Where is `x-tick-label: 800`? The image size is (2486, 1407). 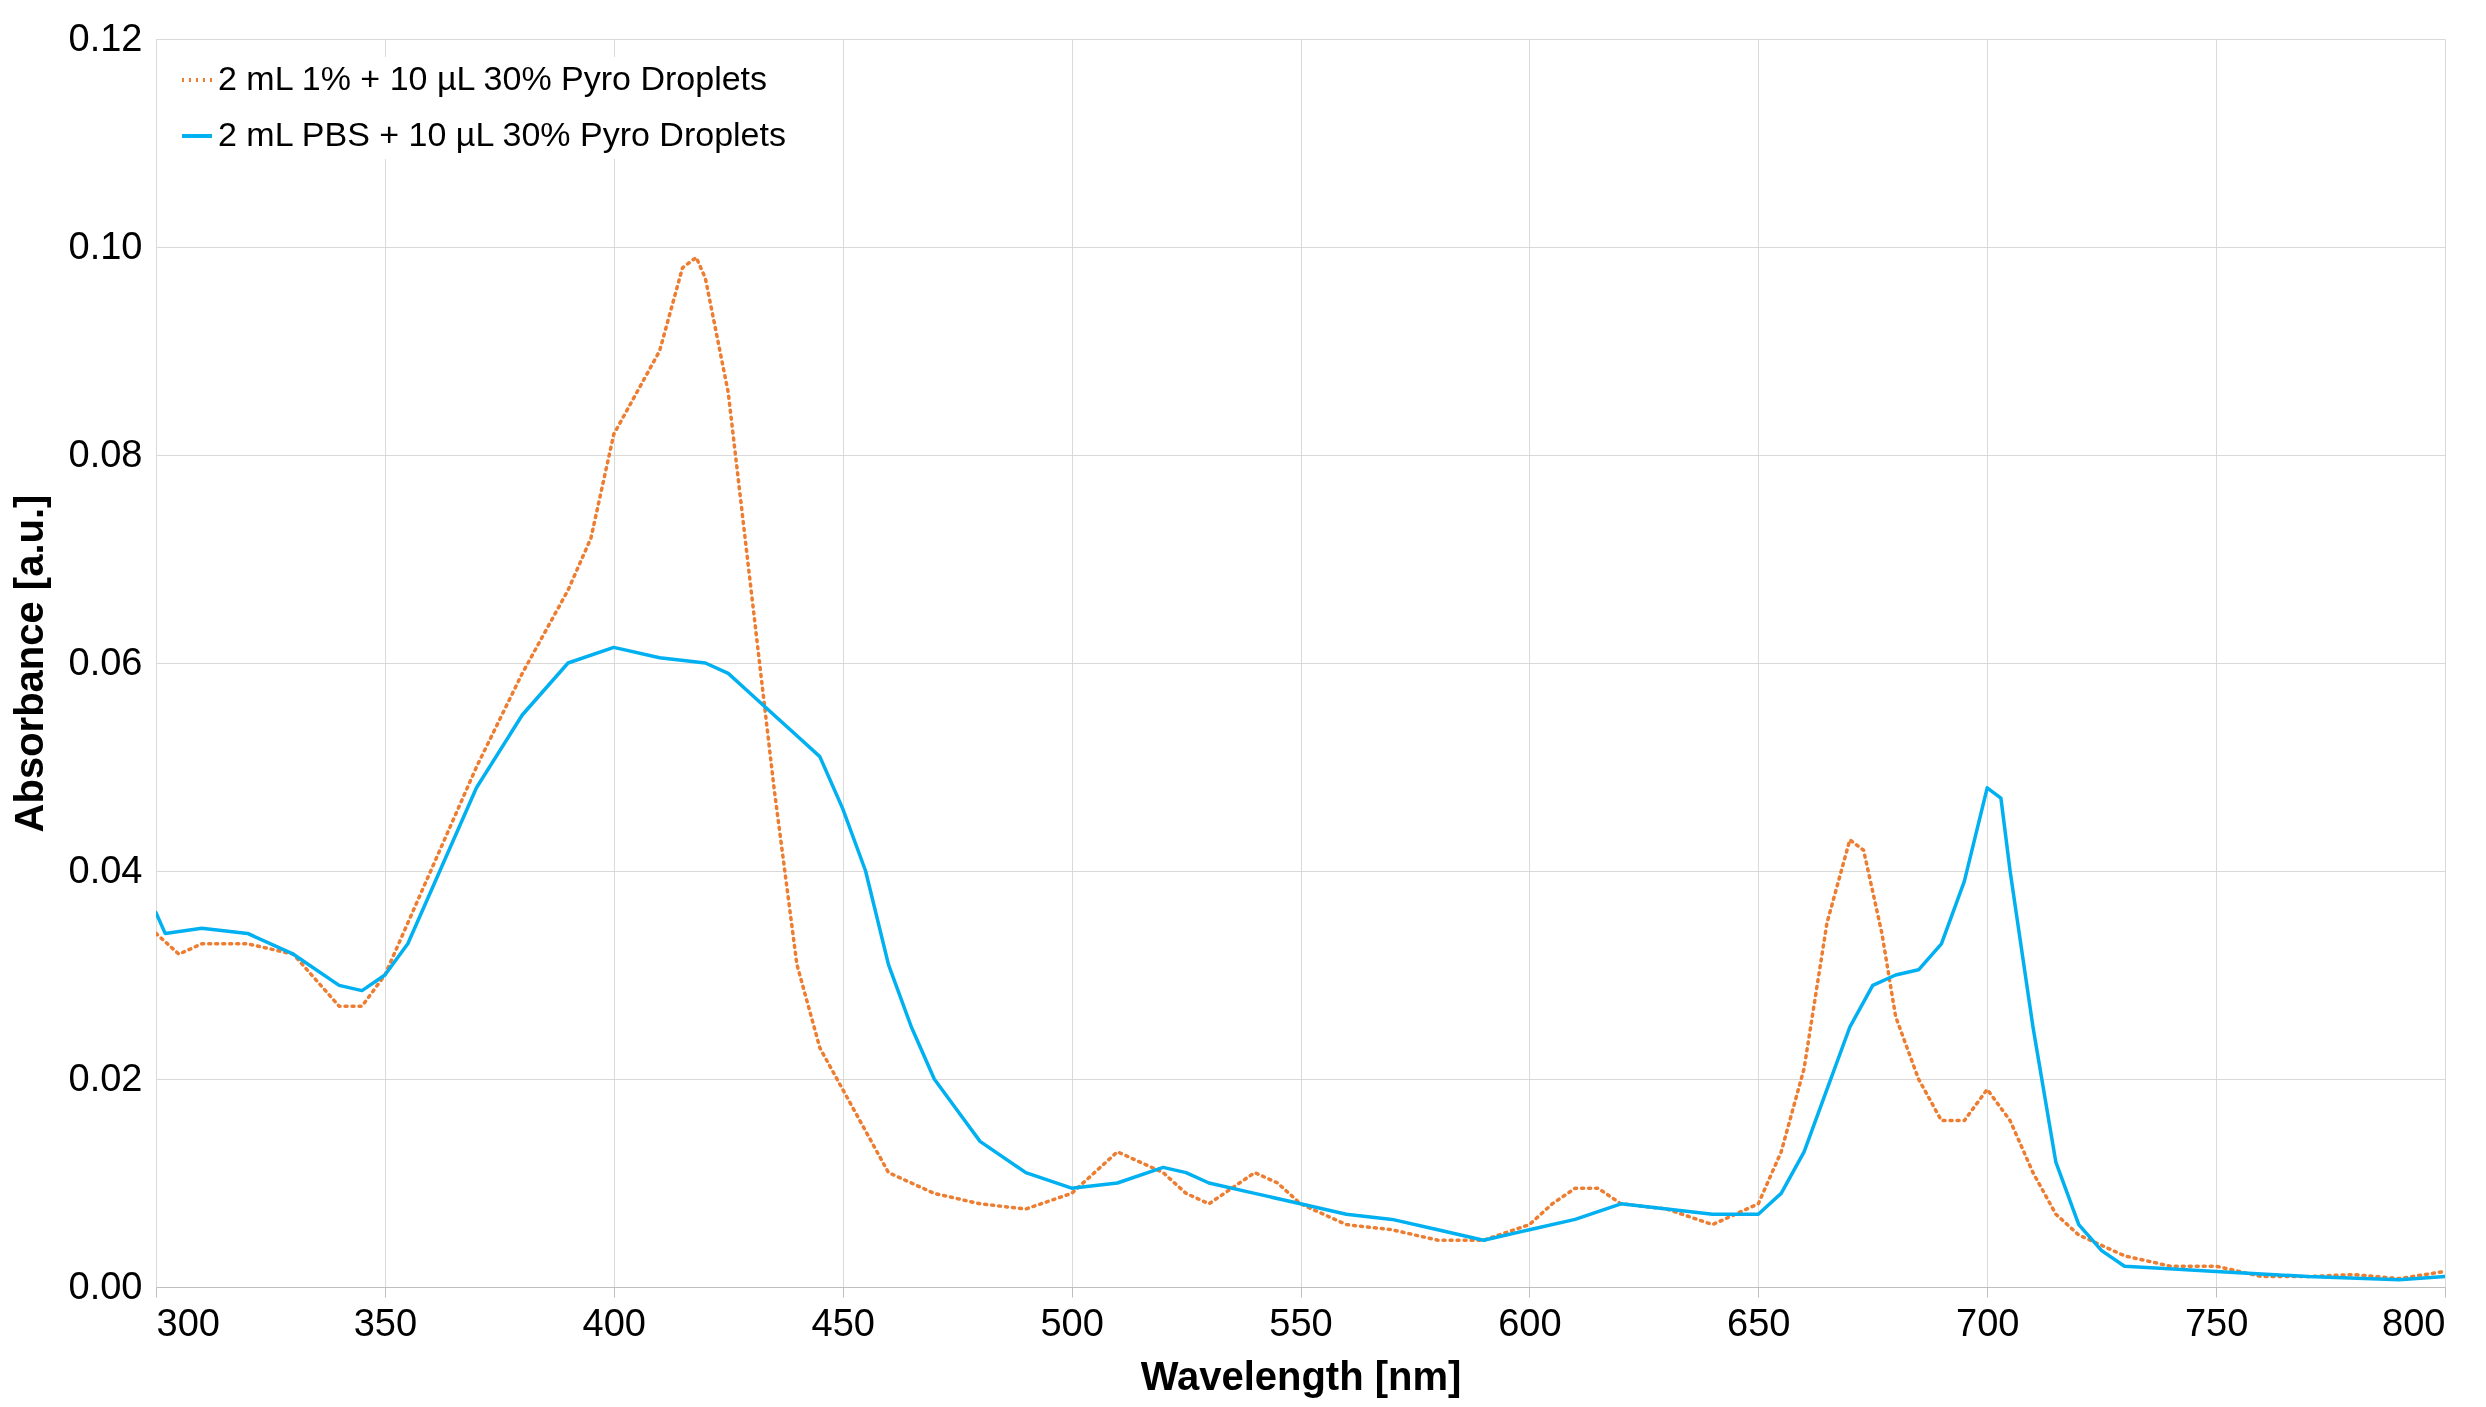 x-tick-label: 800 is located at coordinates (2414, 1322).